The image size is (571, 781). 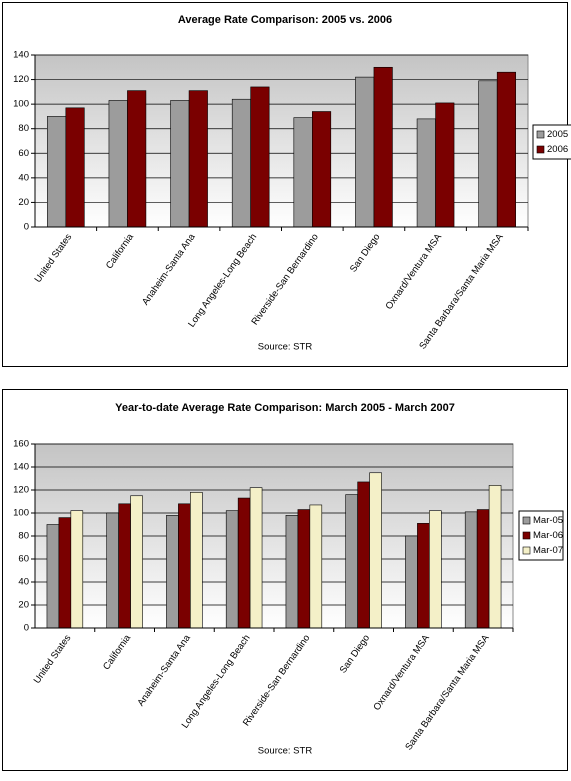 I want to click on legend-label: Mar-05, so click(x=548, y=520).